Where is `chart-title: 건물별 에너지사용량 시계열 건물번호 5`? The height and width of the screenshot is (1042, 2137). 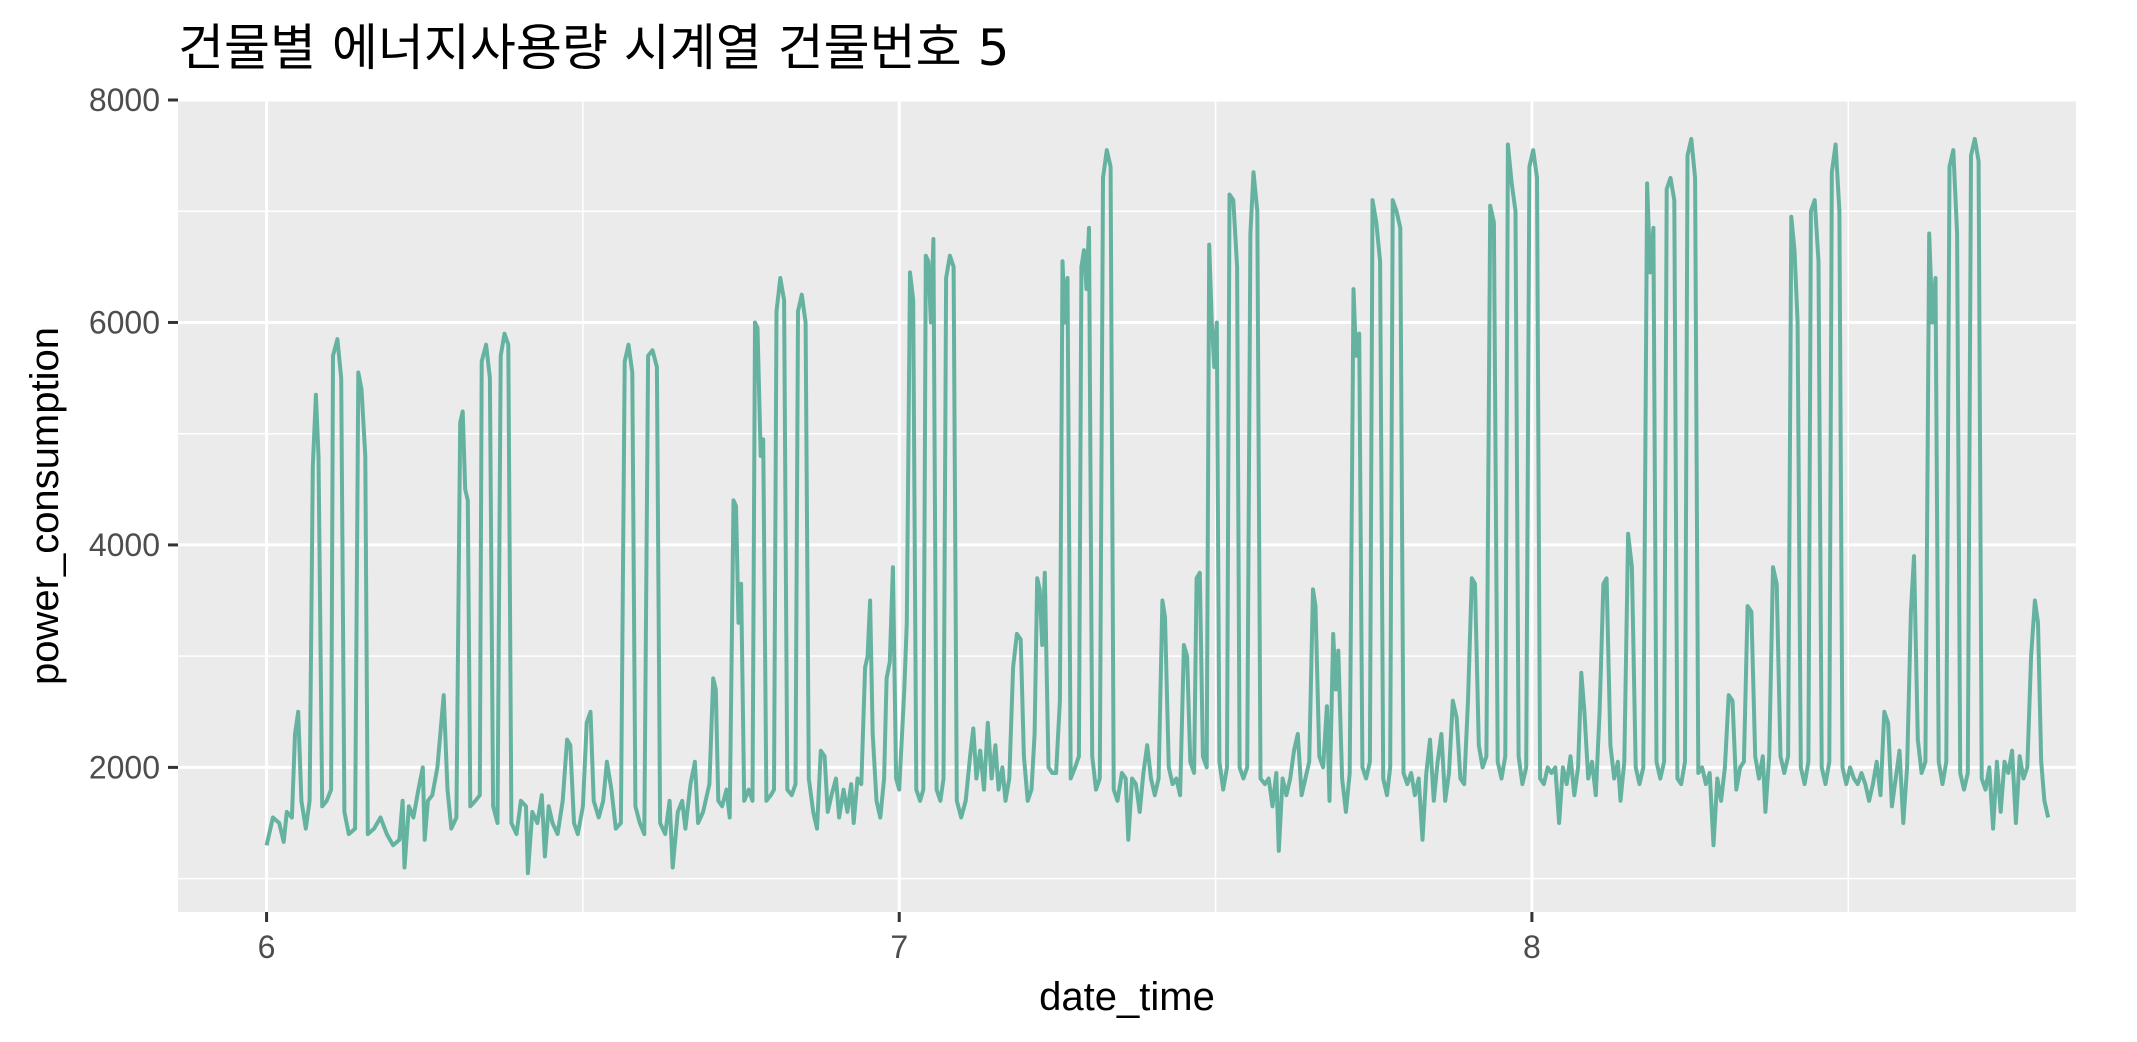 chart-title: 건물별 에너지사용량 시계열 건물번호 5 is located at coordinates (594, 48).